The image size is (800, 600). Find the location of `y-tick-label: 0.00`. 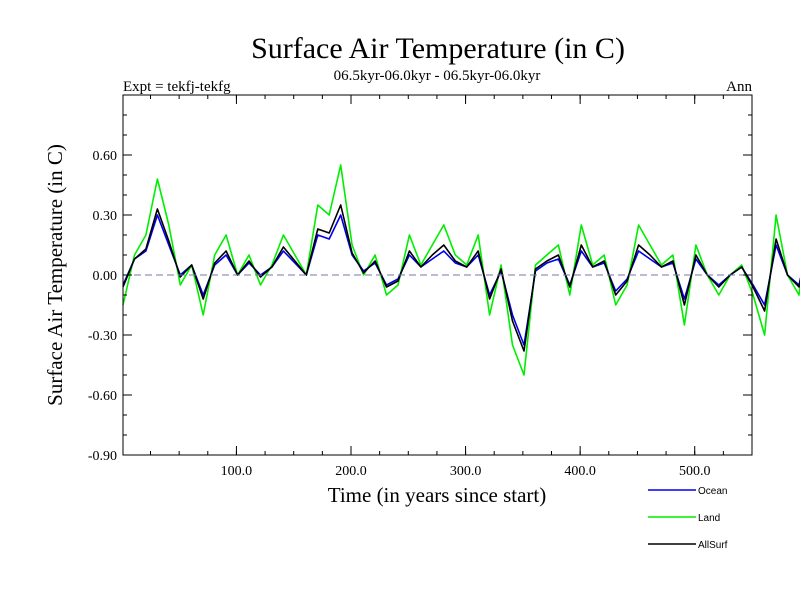

y-tick-label: 0.00 is located at coordinates (105, 276).